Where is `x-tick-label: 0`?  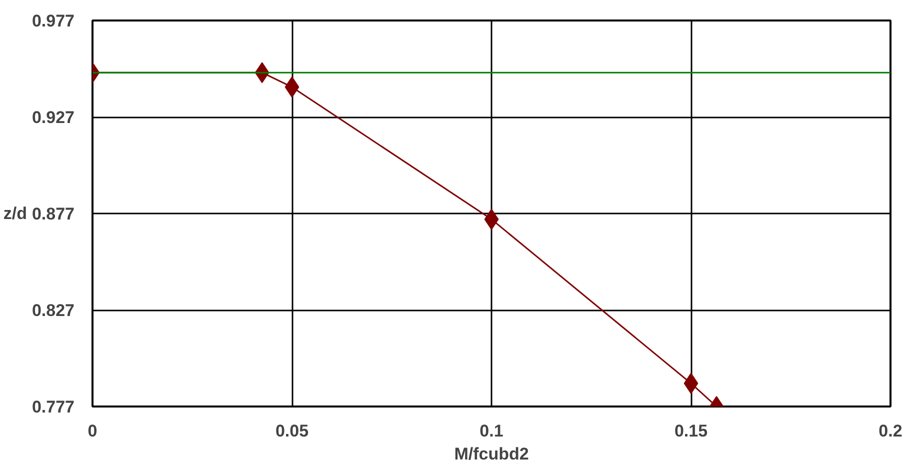
x-tick-label: 0 is located at coordinates (93, 431).